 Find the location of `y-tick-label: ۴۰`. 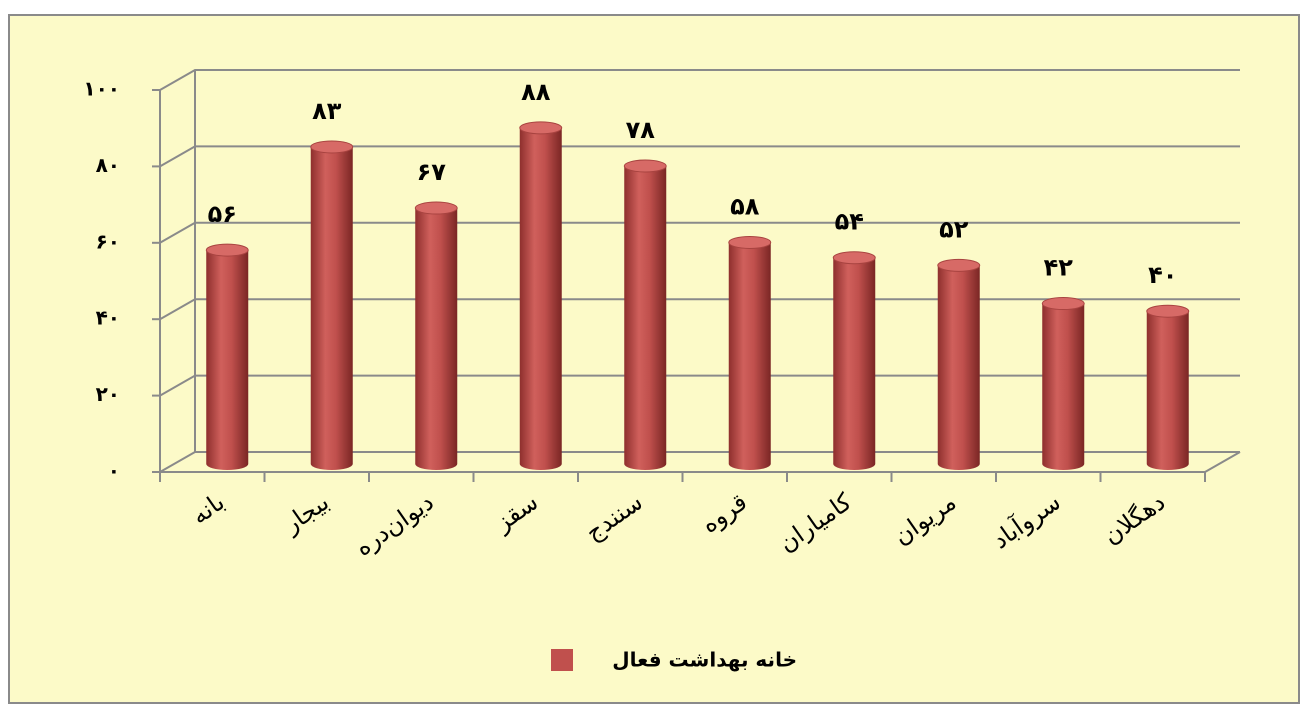

y-tick-label: ۴۰ is located at coordinates (108, 318).